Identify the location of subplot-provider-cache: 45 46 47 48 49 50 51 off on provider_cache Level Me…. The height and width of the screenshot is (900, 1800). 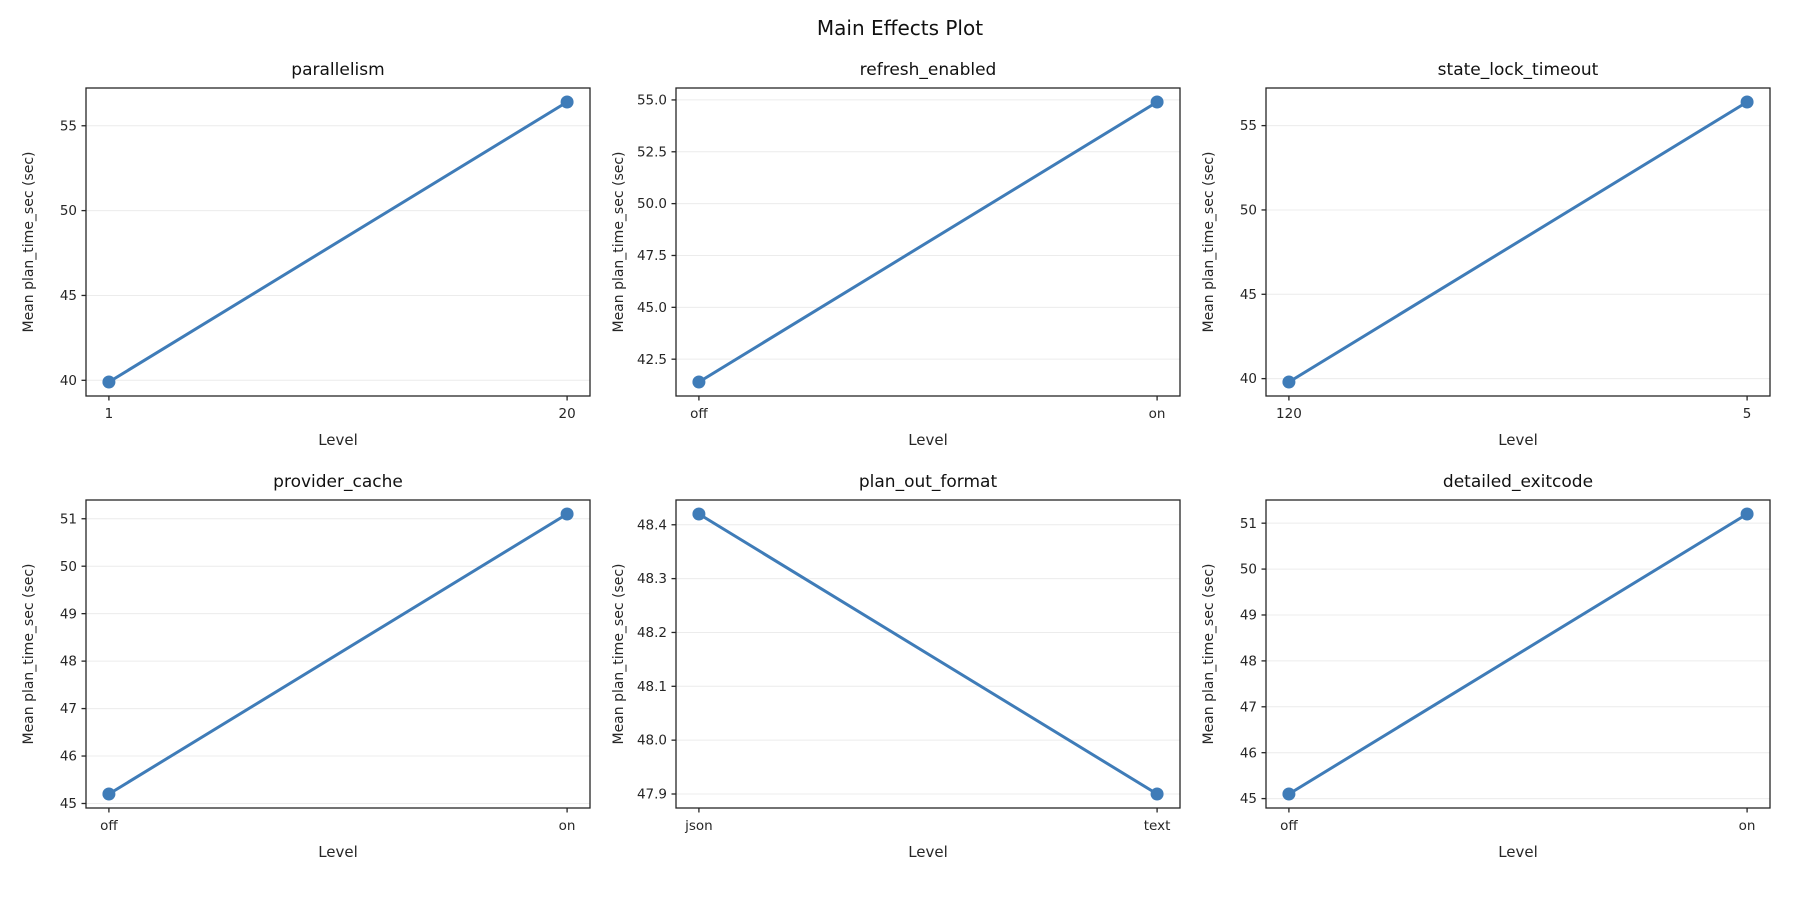
(306, 666).